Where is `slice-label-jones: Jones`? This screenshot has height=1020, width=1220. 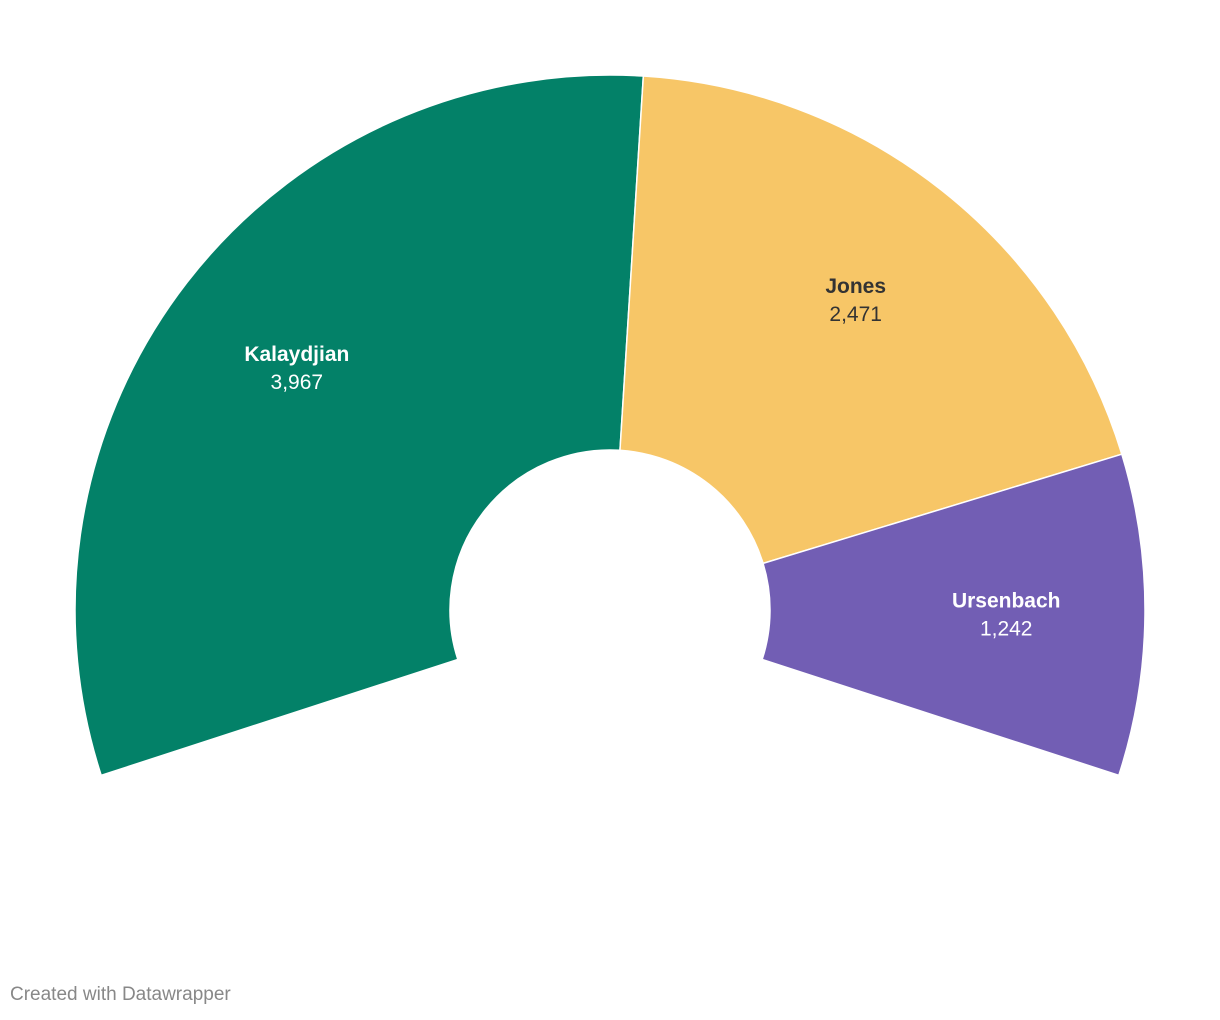
slice-label-jones: Jones is located at coordinates (855, 286).